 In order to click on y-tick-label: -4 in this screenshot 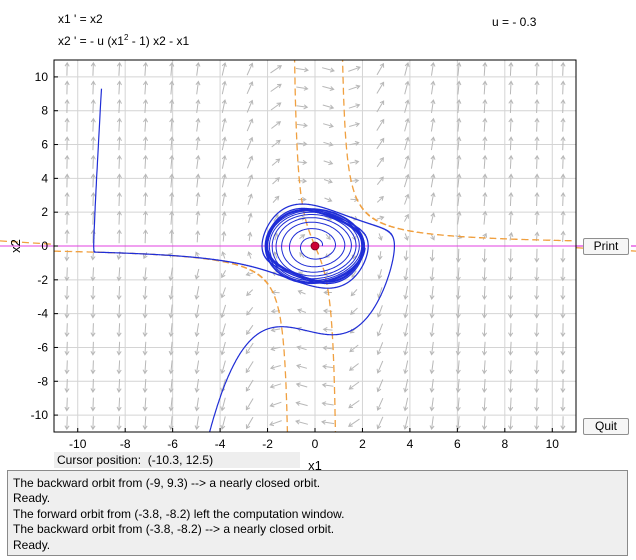, I will do `click(42, 314)`.